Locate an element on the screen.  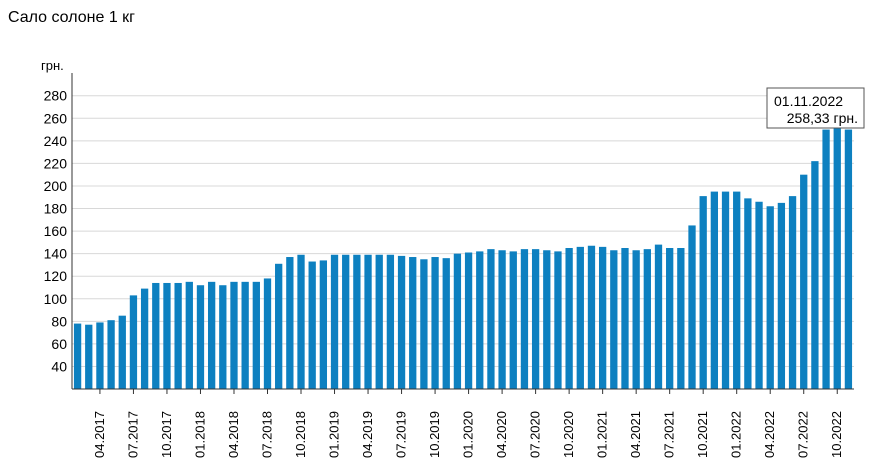
x-tick-label: 10.2019 is located at coordinates (434, 434).